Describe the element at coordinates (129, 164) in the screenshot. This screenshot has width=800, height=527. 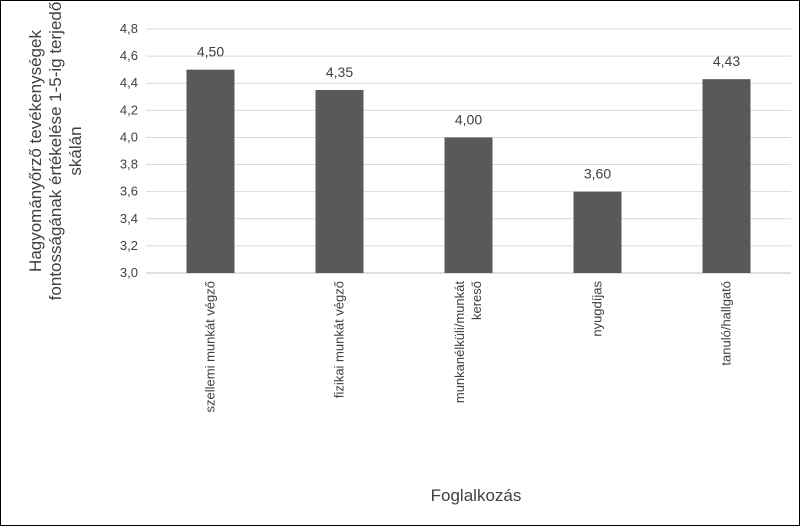
I see `y-tick-label: 3,8` at that location.